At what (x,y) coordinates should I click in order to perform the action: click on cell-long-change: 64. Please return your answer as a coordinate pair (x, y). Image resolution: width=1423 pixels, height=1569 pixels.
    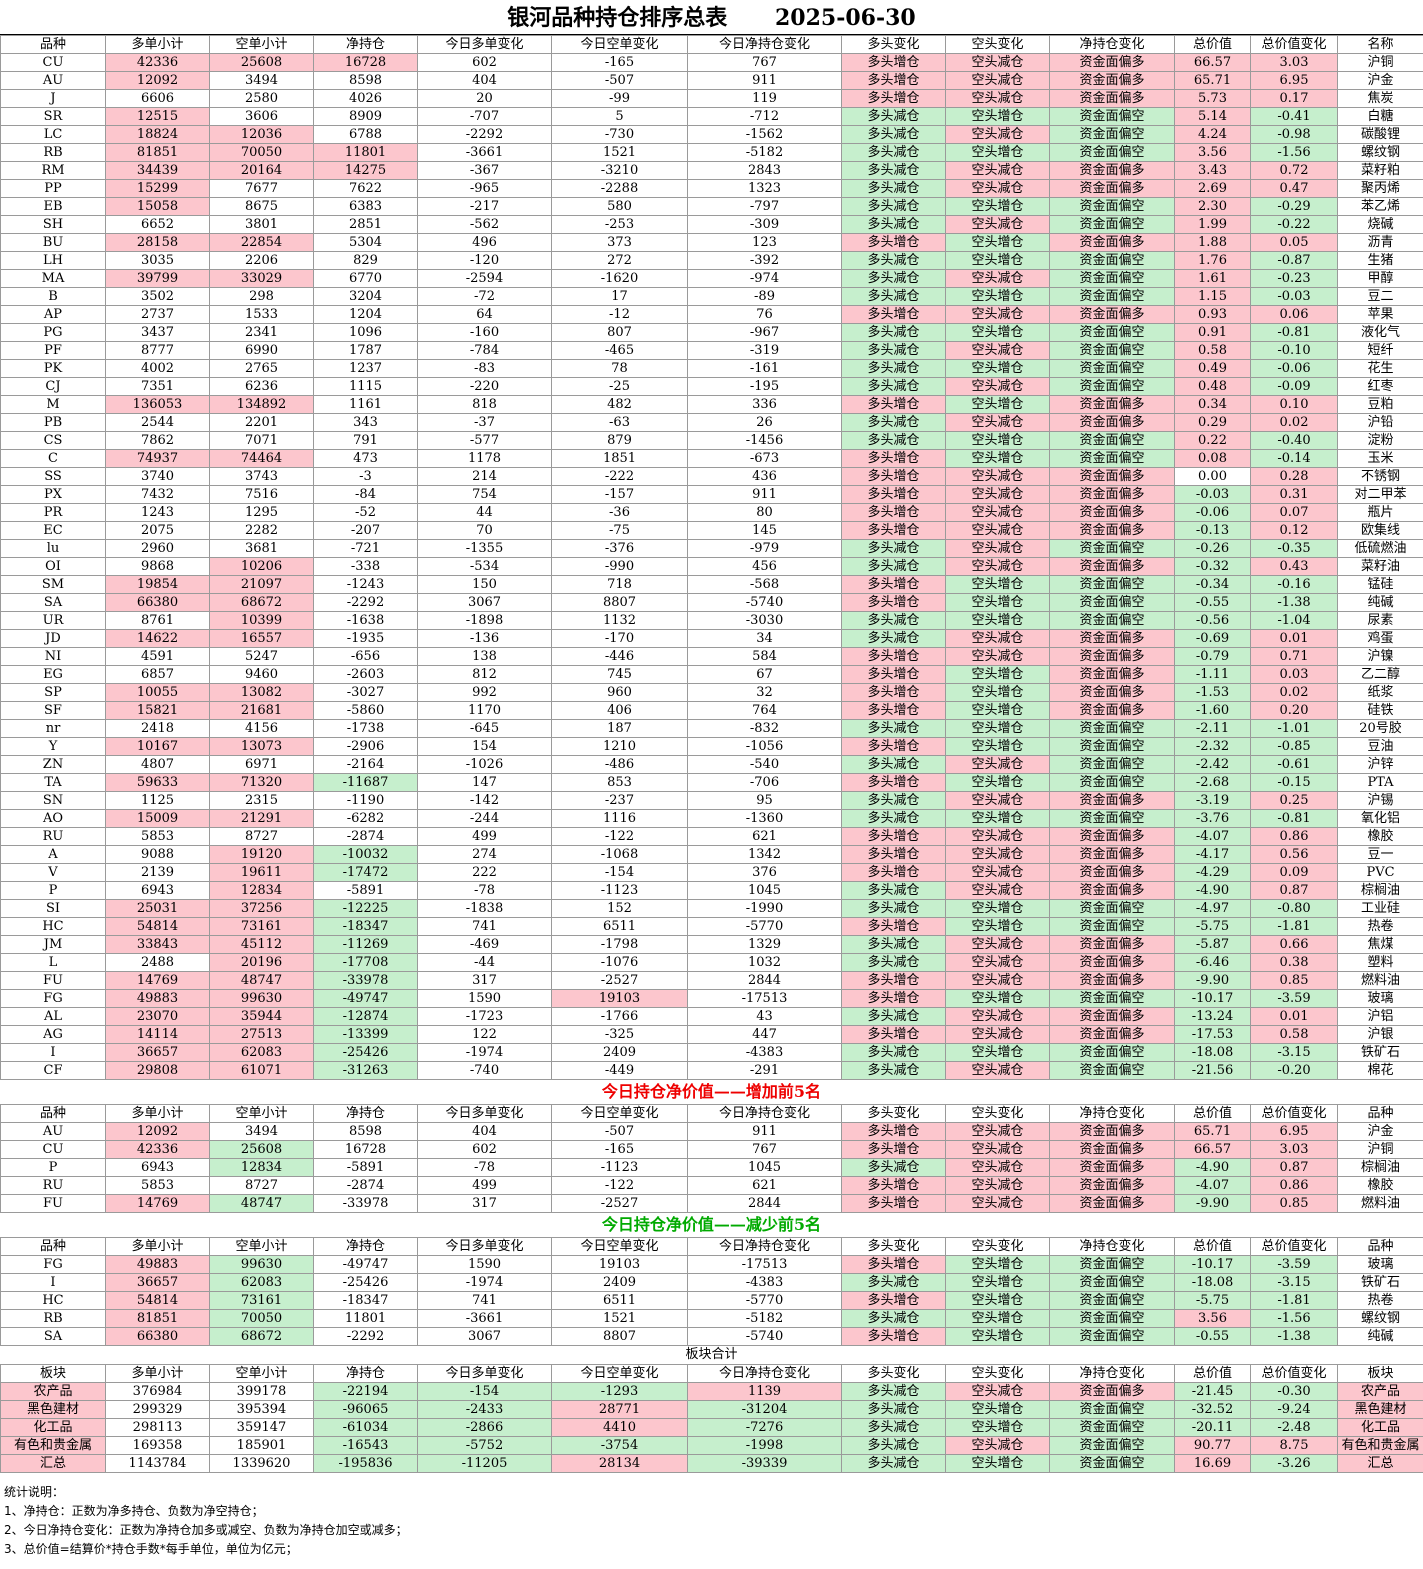
    Looking at the image, I should click on (485, 315).